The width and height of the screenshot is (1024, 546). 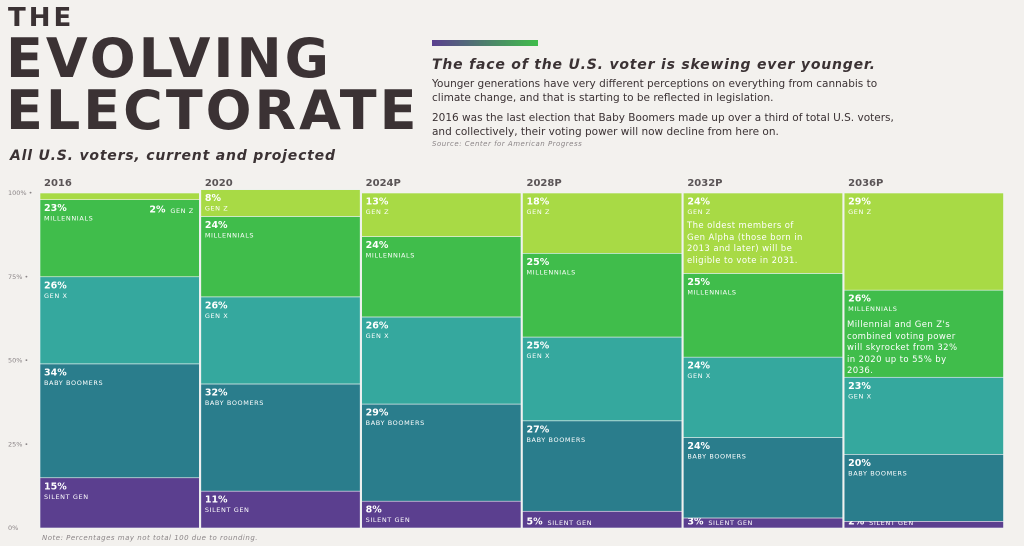 I want to click on segment-label-group: 5% SILENT GEN, so click(x=560, y=522).